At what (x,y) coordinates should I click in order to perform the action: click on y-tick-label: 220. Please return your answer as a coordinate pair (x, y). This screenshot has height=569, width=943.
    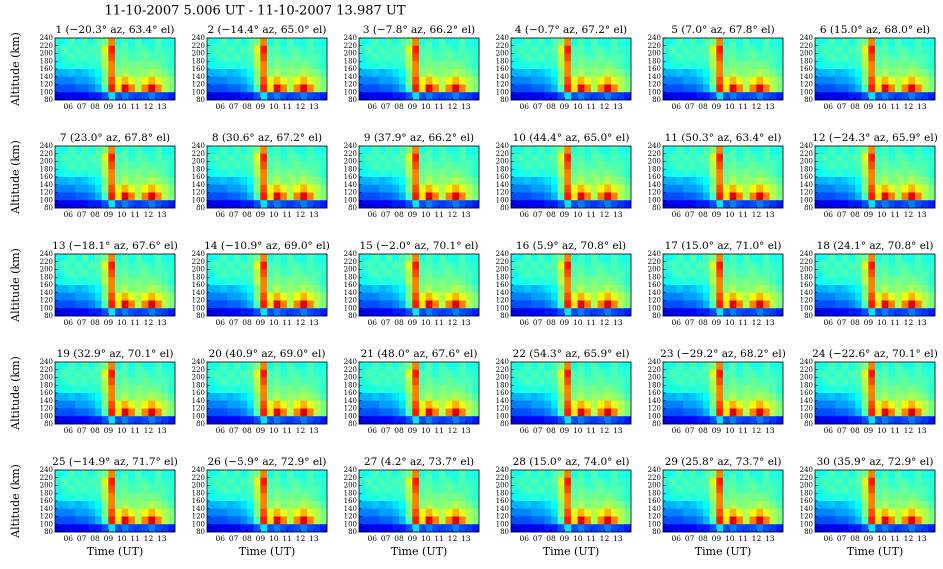
    Looking at the image, I should click on (46, 478).